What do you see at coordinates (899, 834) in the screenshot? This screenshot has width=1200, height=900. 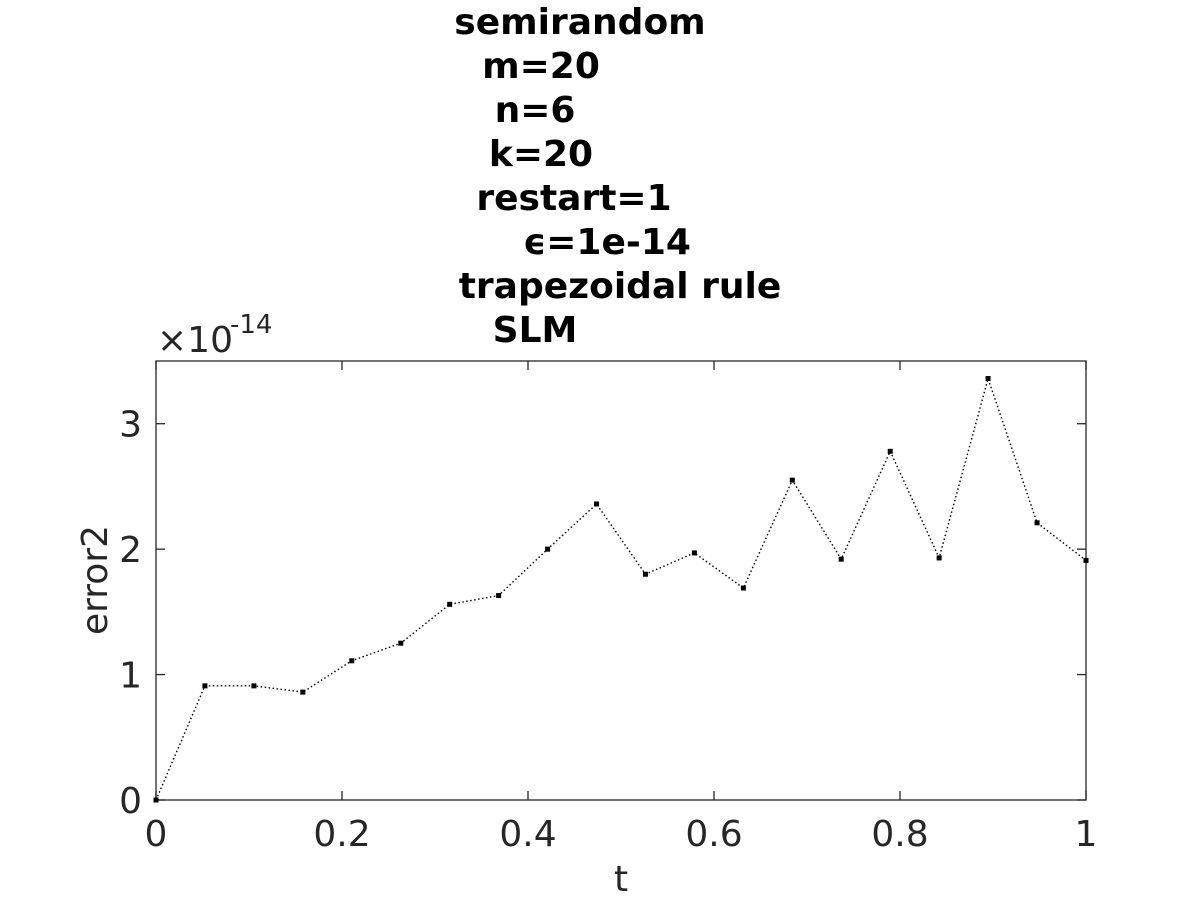 I see `x-tick-label: 0.8` at bounding box center [899, 834].